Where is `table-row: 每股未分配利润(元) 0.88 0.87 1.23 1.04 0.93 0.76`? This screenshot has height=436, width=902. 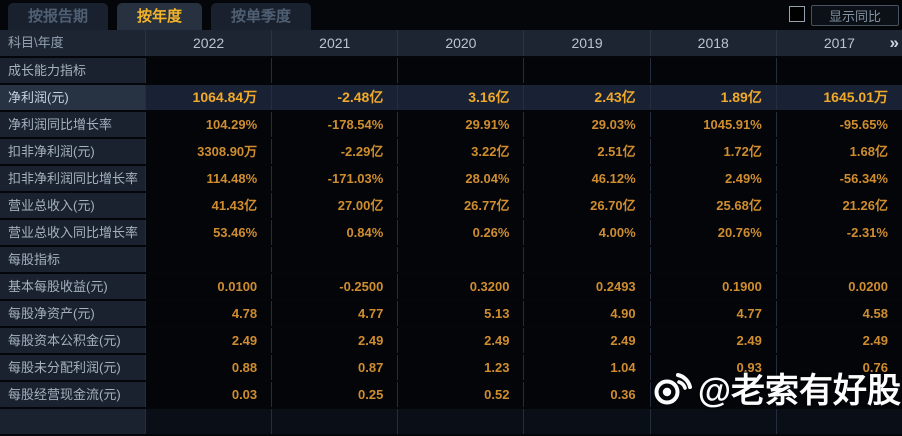
table-row: 每股未分配利润(元) 0.88 0.87 1.23 1.04 0.93 0.76 is located at coordinates (451, 367).